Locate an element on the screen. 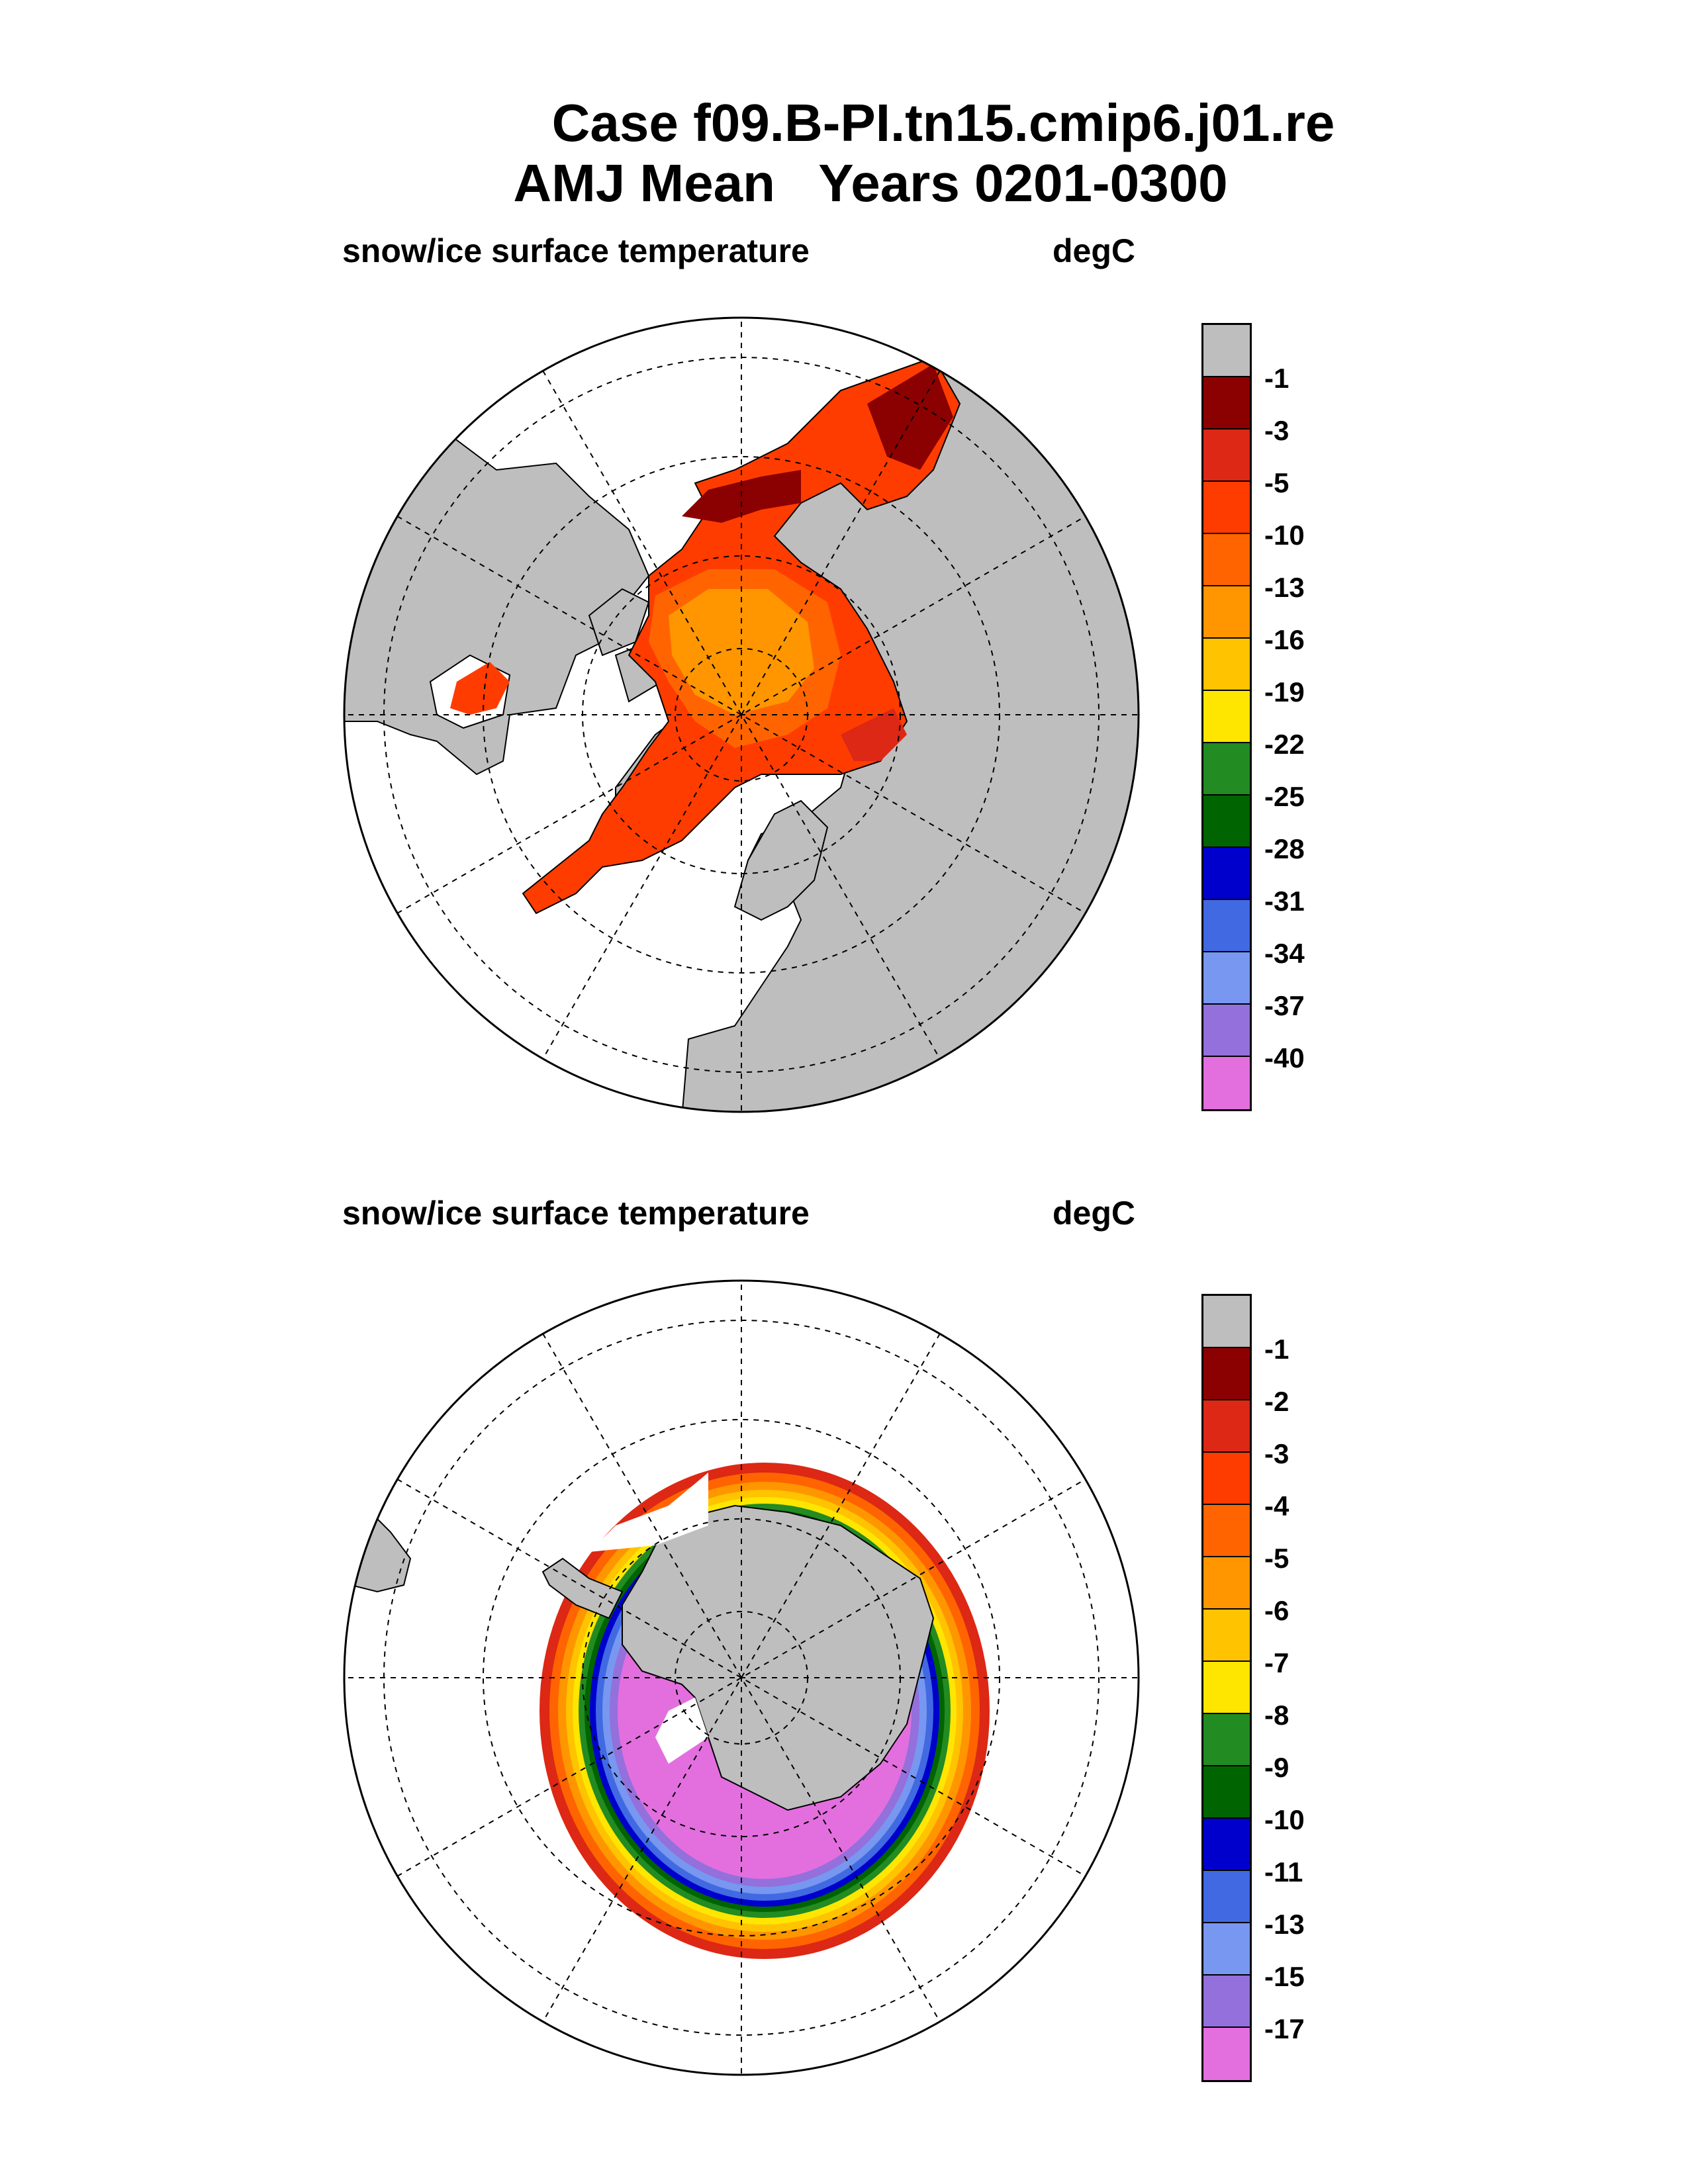 The height and width of the screenshot is (2184, 1688). colorbar-tick-label: -7 is located at coordinates (1276, 1662).